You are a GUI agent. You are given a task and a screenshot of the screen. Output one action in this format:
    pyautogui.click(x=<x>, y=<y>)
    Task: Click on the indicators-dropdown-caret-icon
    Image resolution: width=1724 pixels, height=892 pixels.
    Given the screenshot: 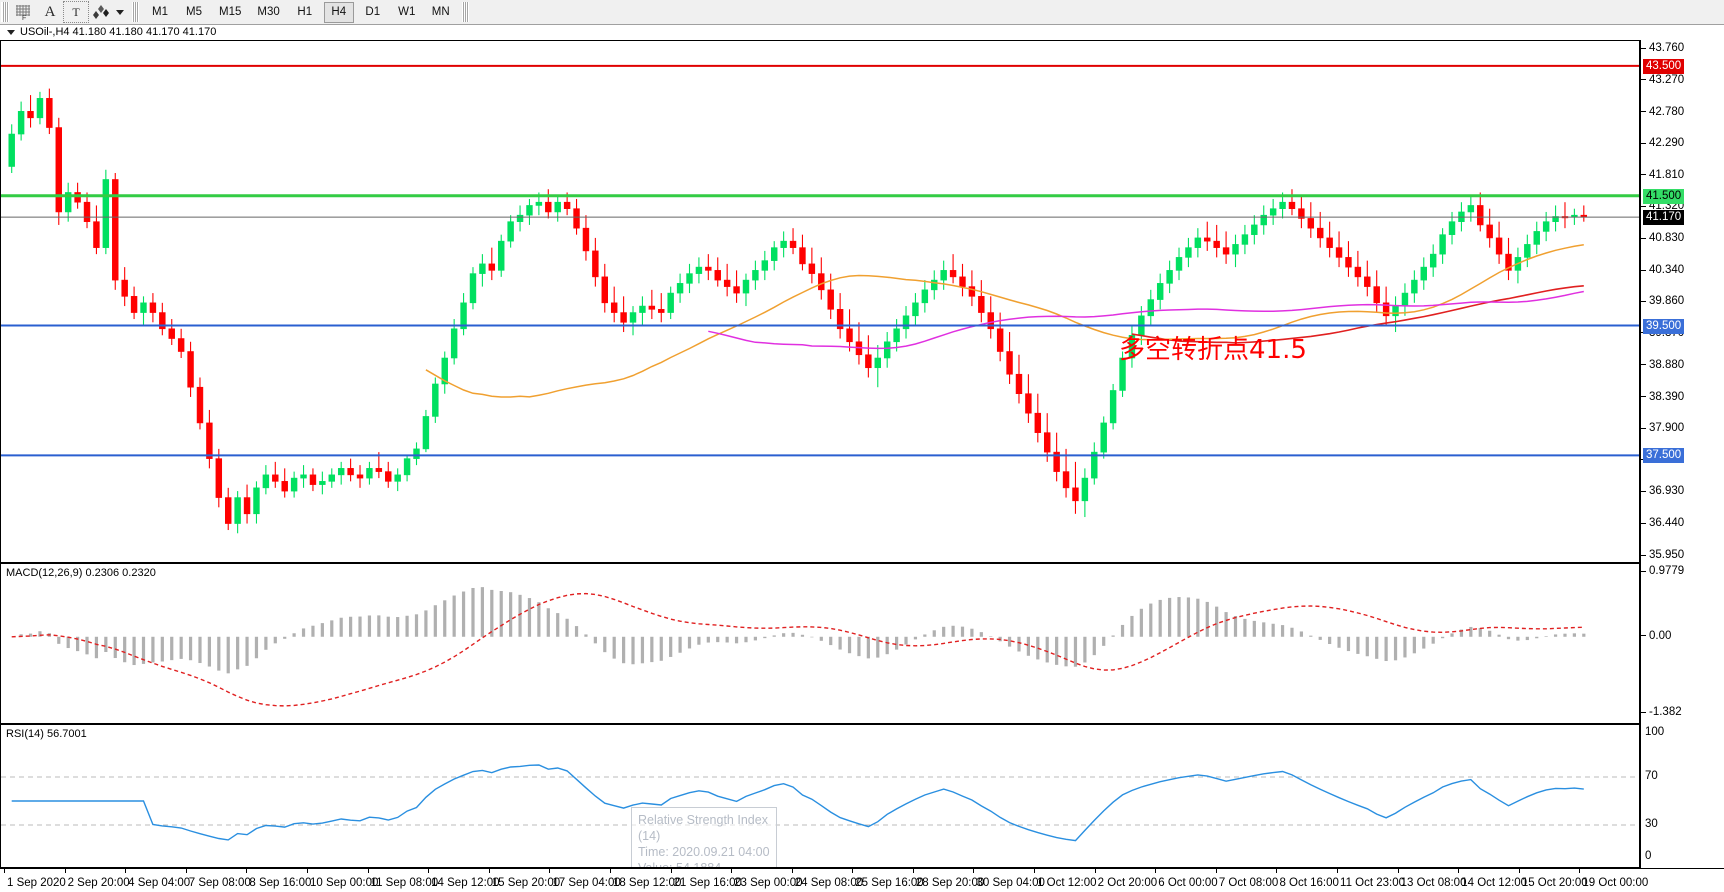 What is the action you would take?
    pyautogui.click(x=120, y=12)
    